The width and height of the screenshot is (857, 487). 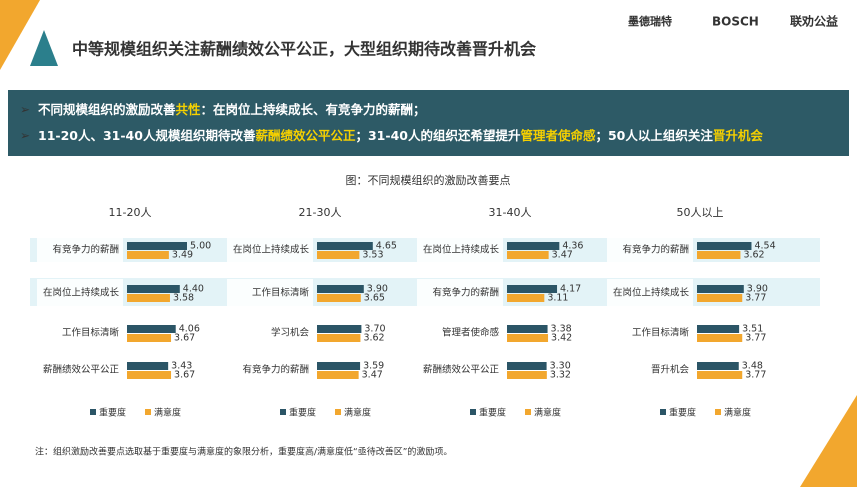 What do you see at coordinates (372, 255) in the screenshot?
I see `value-label: 3.53` at bounding box center [372, 255].